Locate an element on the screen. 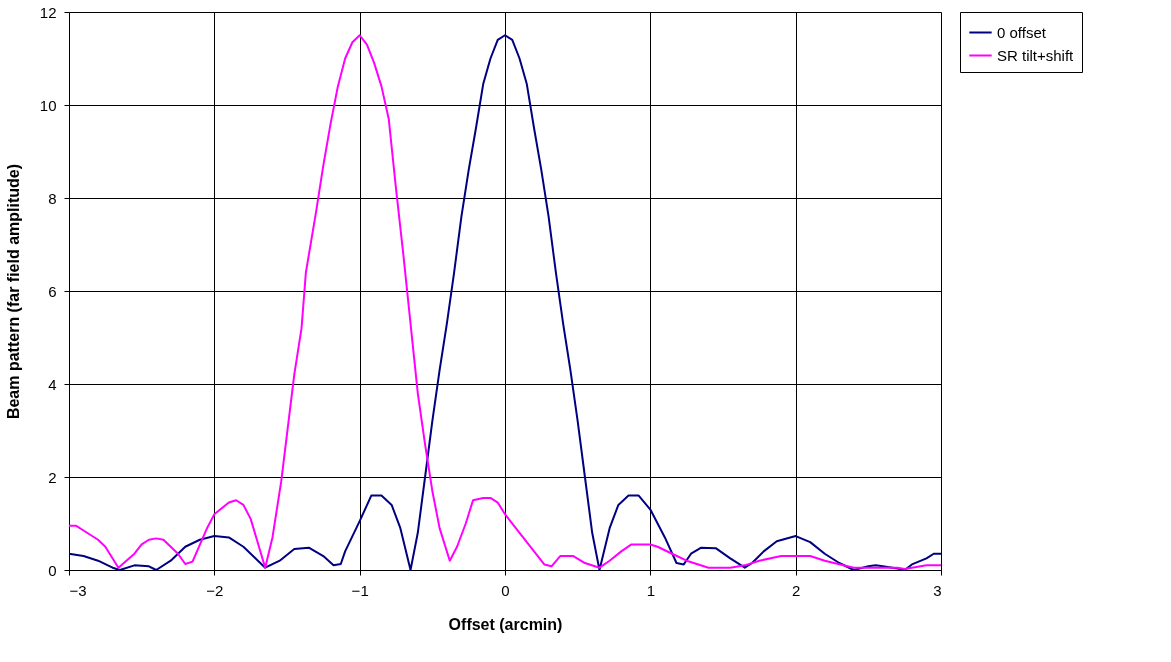  legend-label: 0 offset is located at coordinates (1022, 32).